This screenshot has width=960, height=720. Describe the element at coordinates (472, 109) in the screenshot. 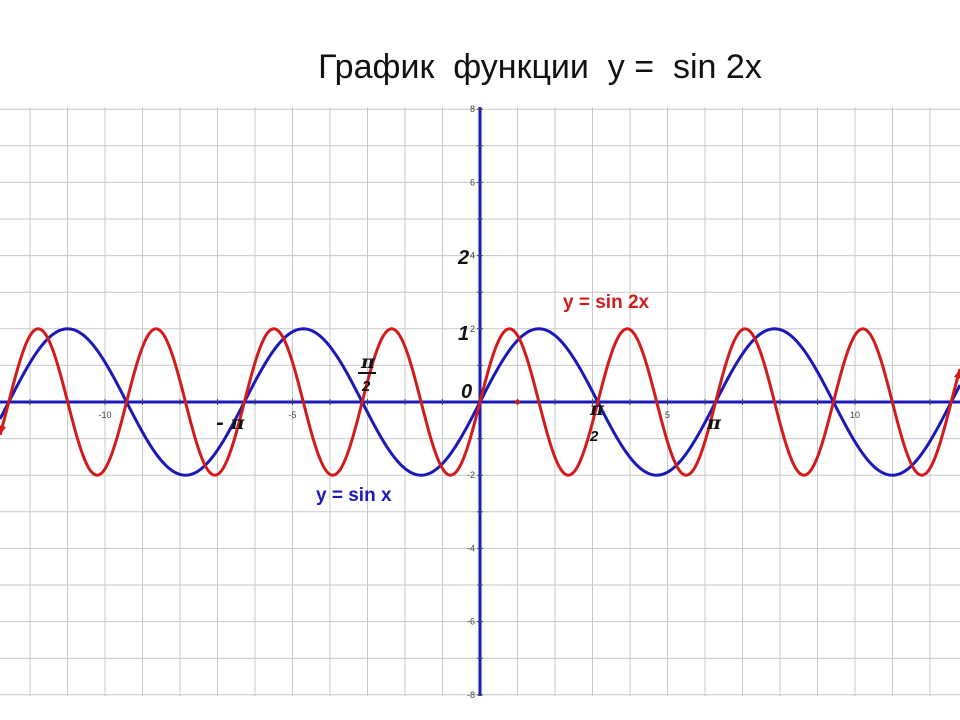

I see `y-tick-label: 8` at that location.